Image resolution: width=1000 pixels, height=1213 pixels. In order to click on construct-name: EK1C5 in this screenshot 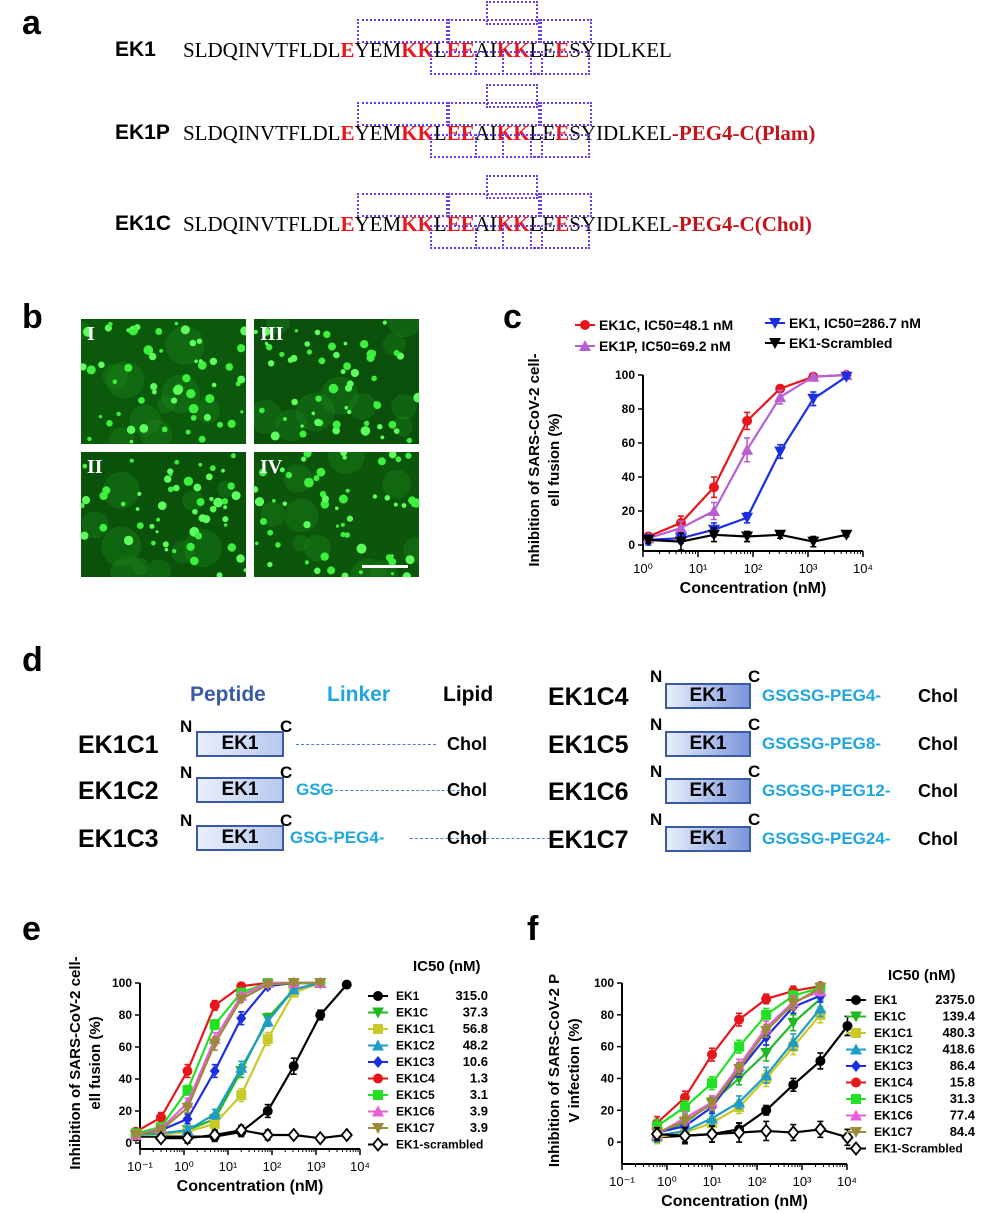, I will do `click(588, 745)`.